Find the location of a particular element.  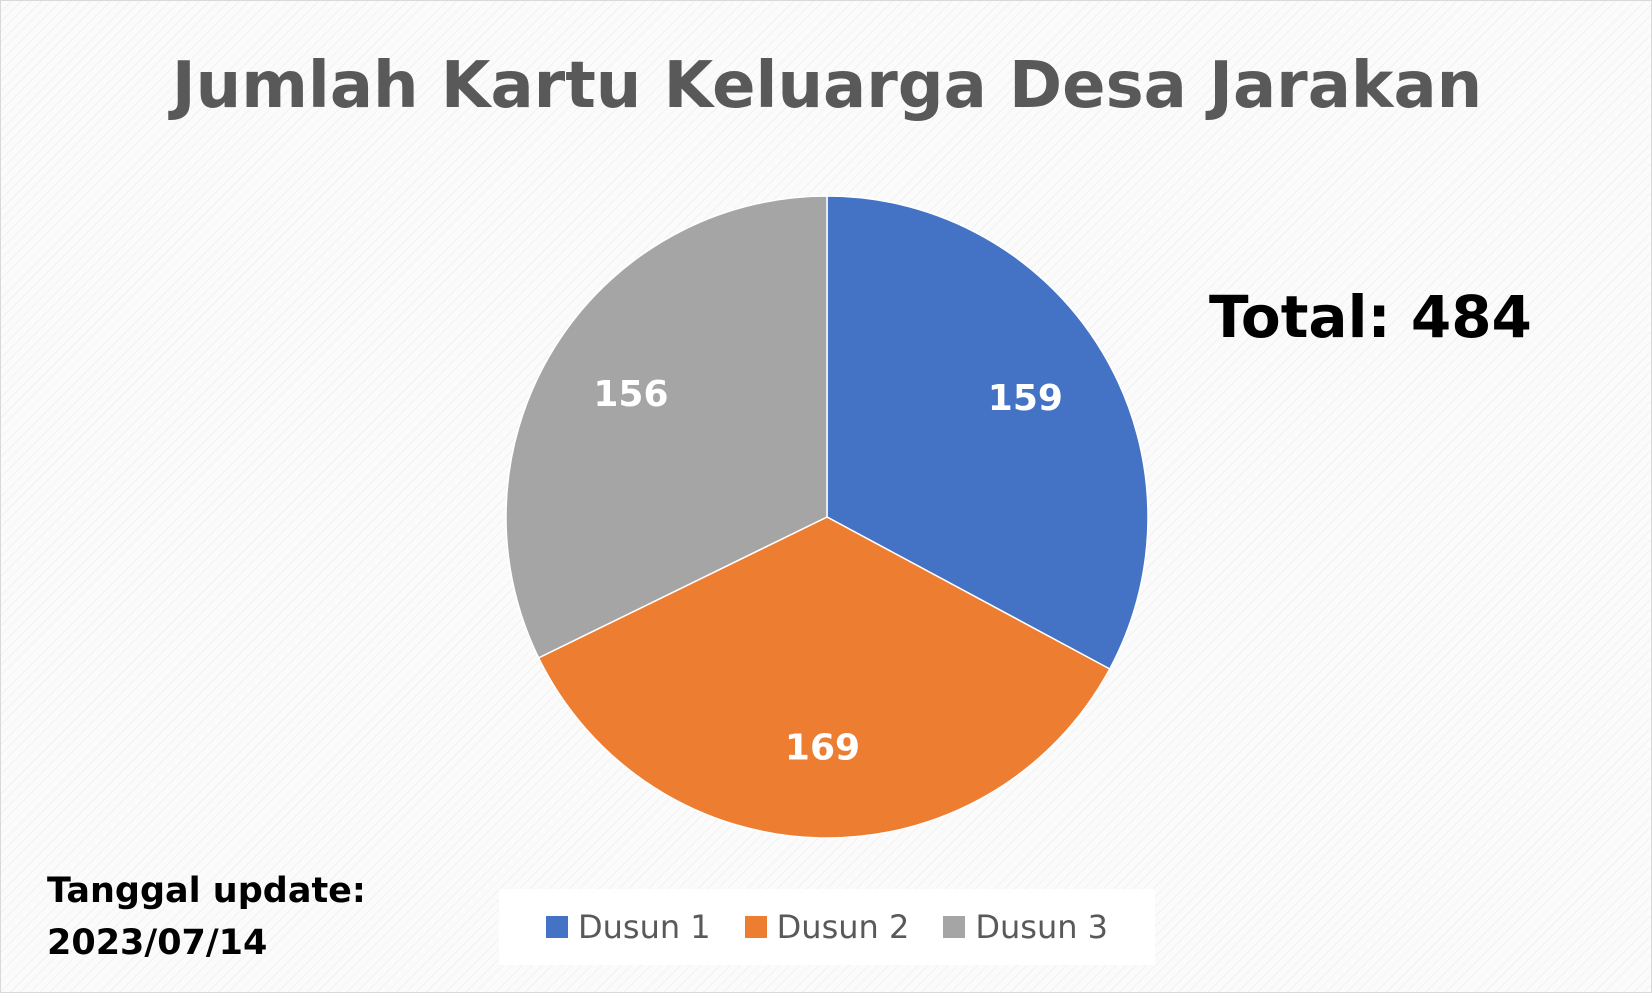

legend-item-dusun-2: Dusun 2 is located at coordinates (827, 927).